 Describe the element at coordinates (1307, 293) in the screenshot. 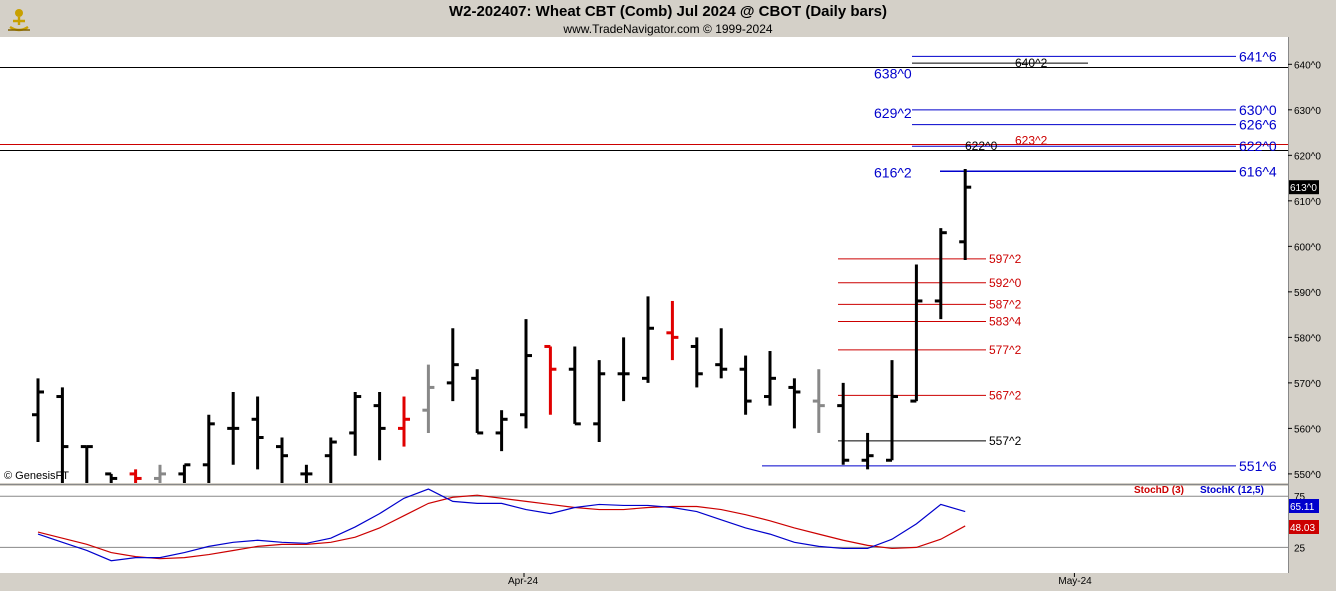

I see `y-tick-label: 590^0` at that location.